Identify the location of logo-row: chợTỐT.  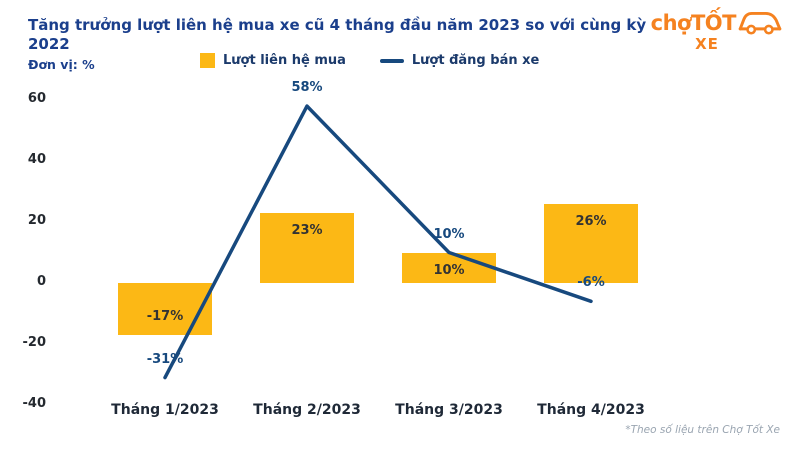
(712, 23).